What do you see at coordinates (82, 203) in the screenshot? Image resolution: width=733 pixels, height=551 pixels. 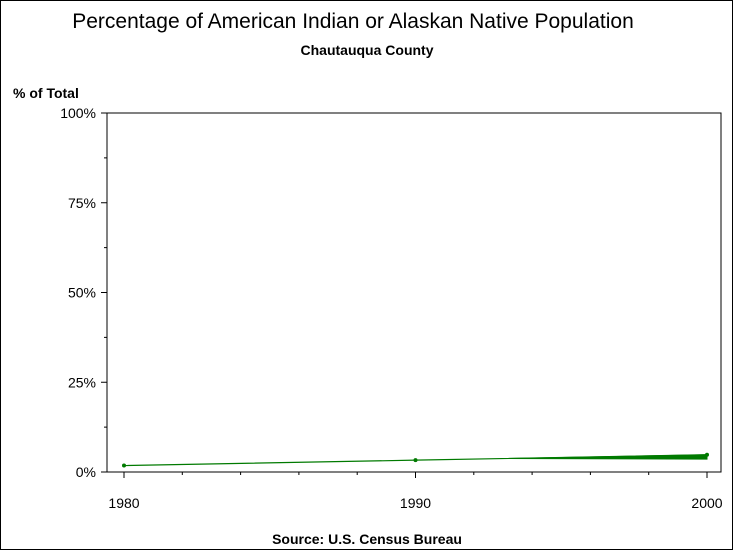 I see `y-tick-label: 75%` at bounding box center [82, 203].